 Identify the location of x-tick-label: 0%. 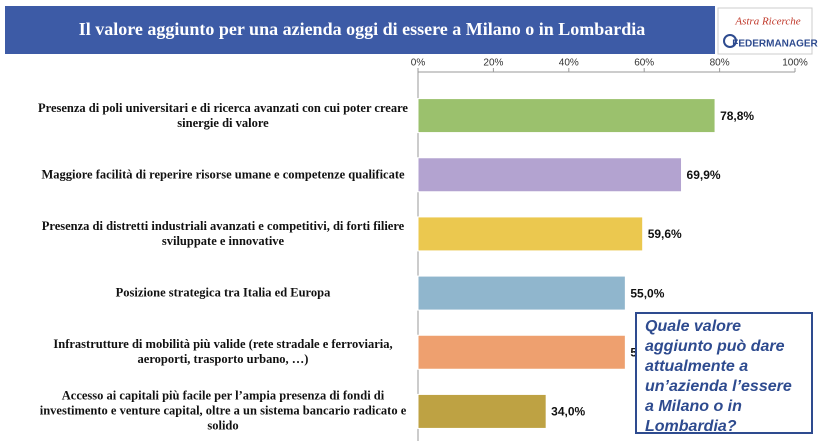
(418, 63).